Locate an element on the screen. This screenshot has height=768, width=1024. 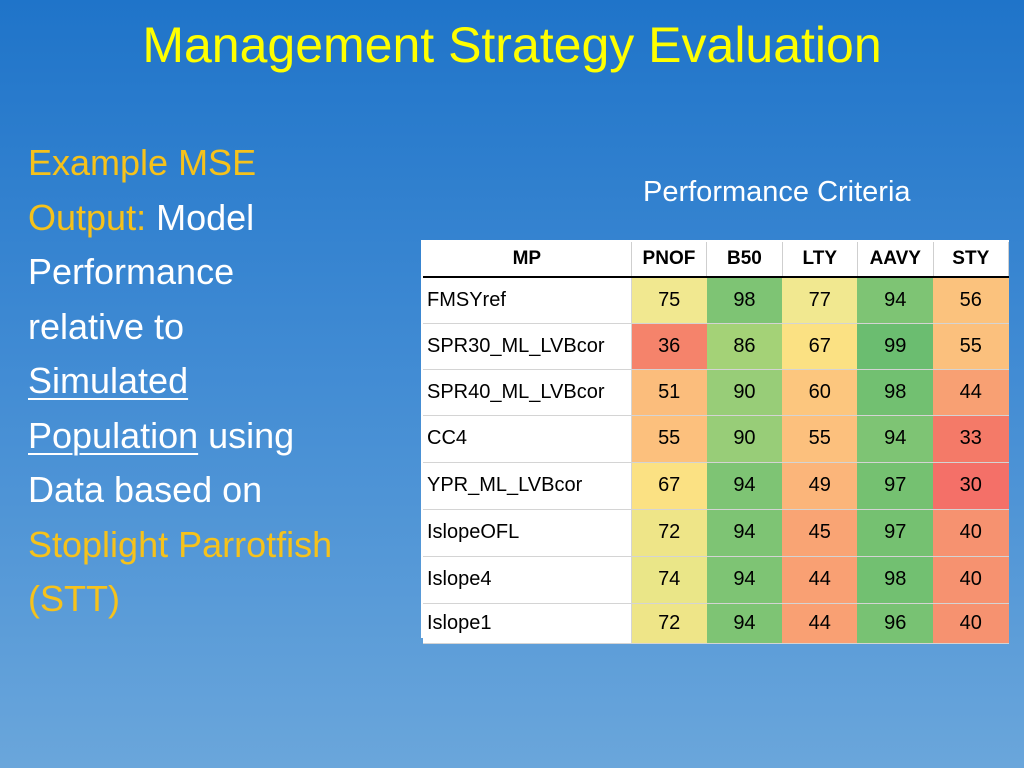
desc-species: Stoplight Parrotfish is located at coordinates (180, 544).